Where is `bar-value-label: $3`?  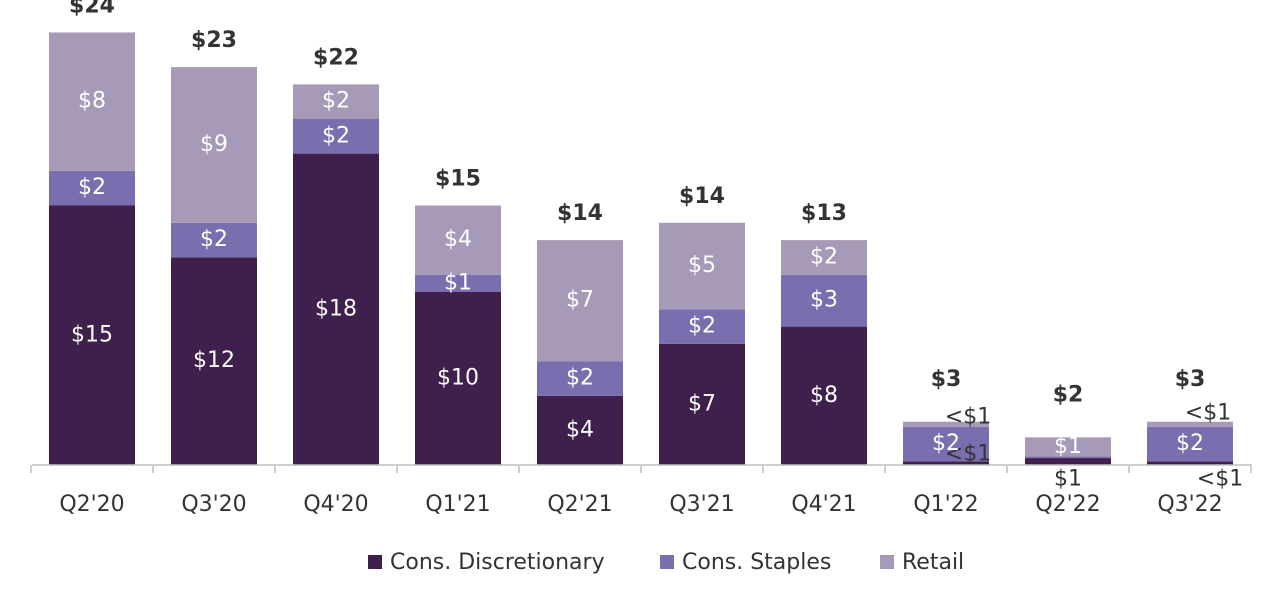 bar-value-label: $3 is located at coordinates (824, 300).